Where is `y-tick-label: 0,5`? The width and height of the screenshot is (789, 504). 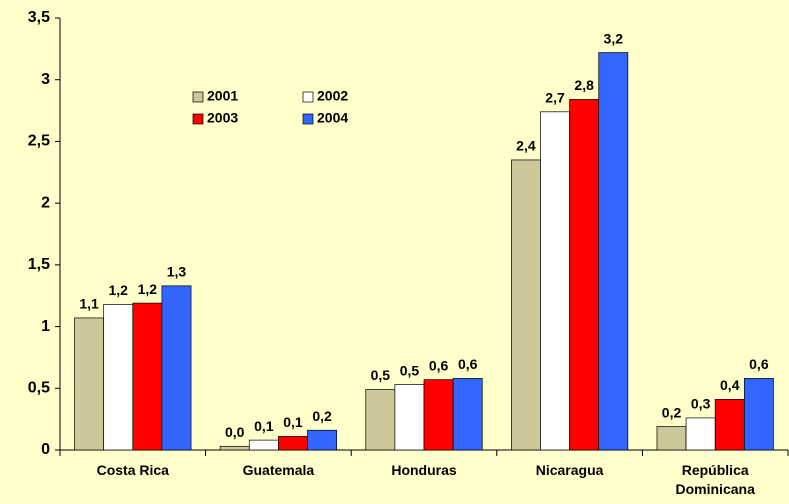
y-tick-label: 0,5 is located at coordinates (39, 388).